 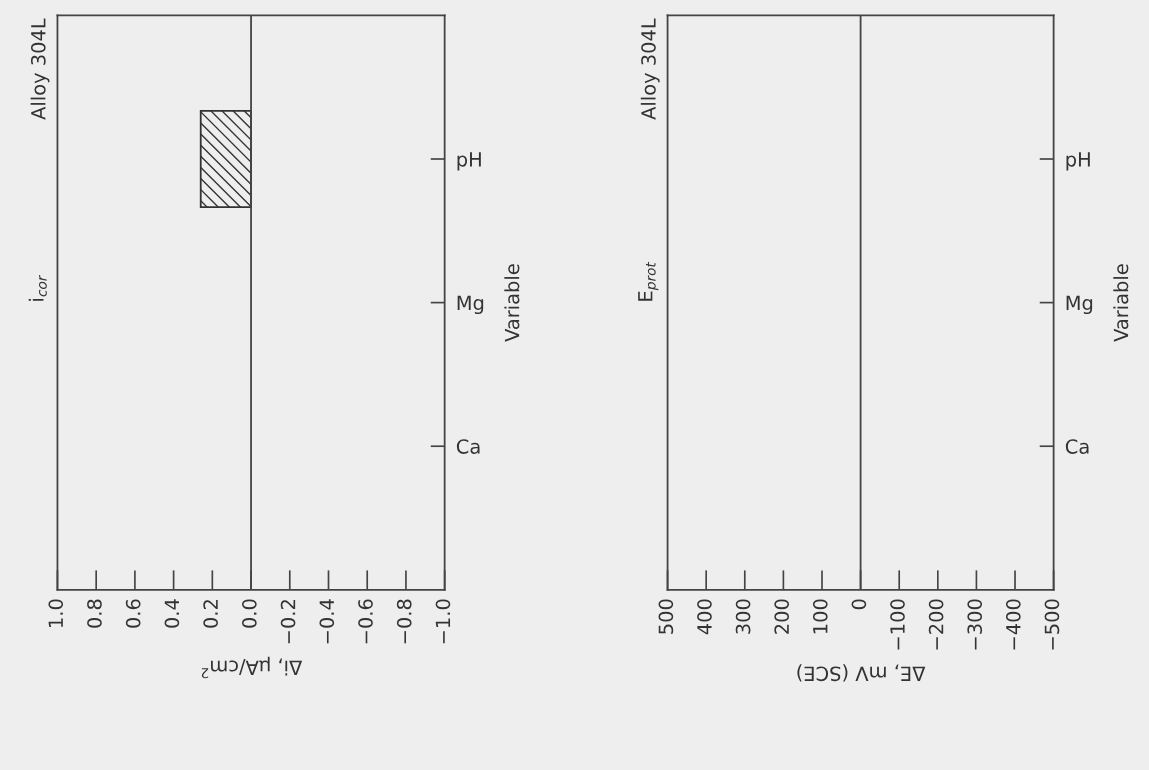 What do you see at coordinates (859, 604) in the screenshot?
I see `x-tick-label: 0` at bounding box center [859, 604].